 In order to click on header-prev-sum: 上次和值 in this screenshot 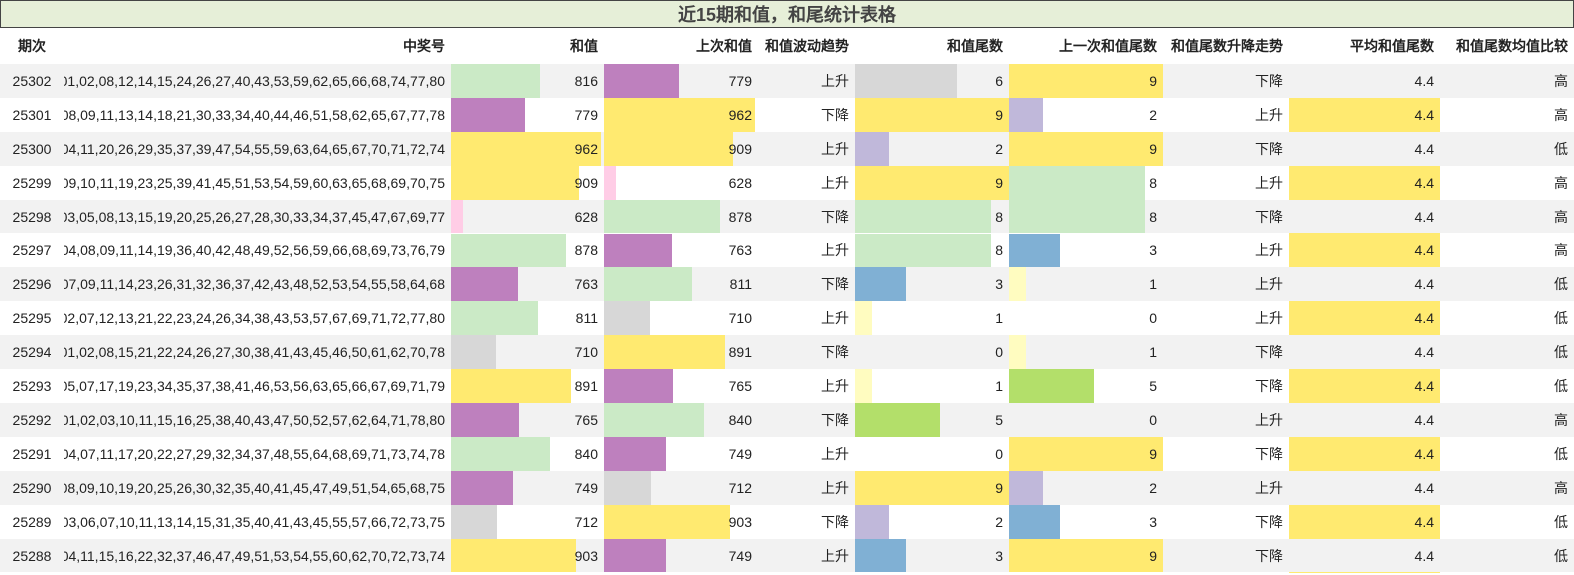, I will do `click(724, 46)`.